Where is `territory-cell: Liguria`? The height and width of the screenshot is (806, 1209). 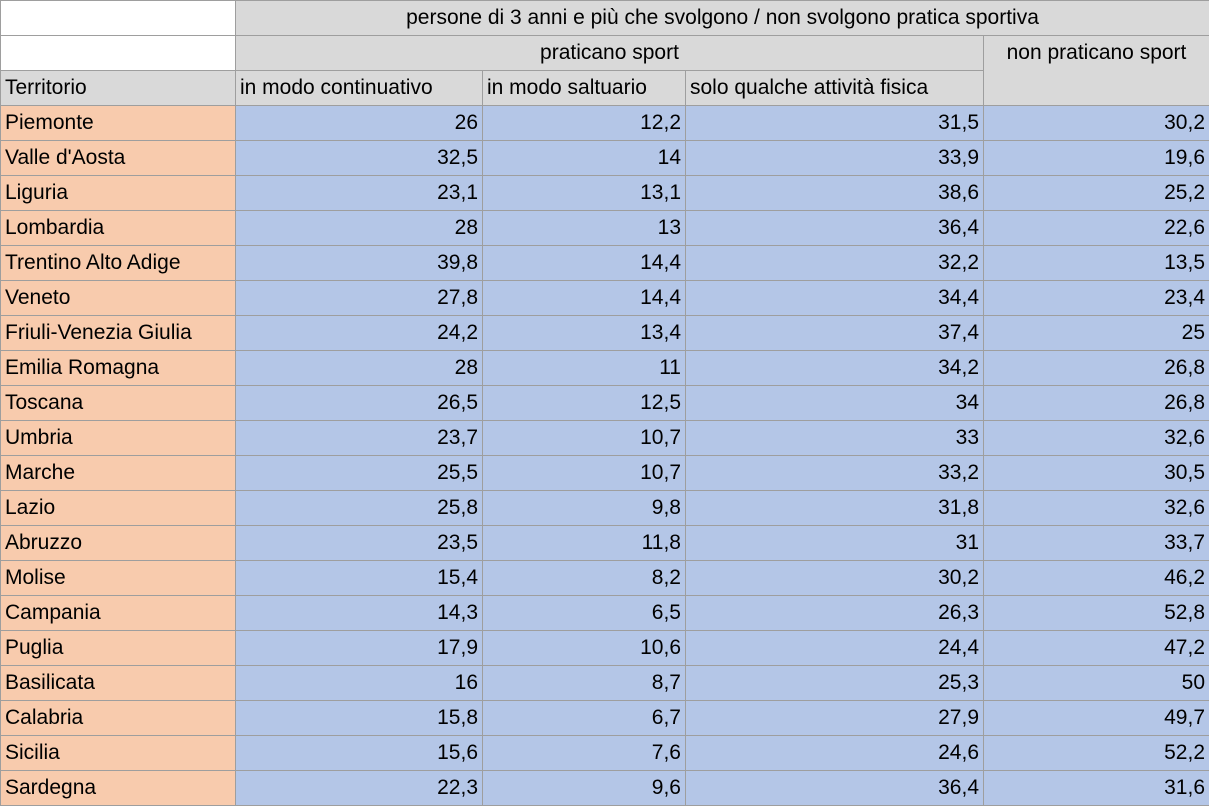
territory-cell: Liguria is located at coordinates (118, 193).